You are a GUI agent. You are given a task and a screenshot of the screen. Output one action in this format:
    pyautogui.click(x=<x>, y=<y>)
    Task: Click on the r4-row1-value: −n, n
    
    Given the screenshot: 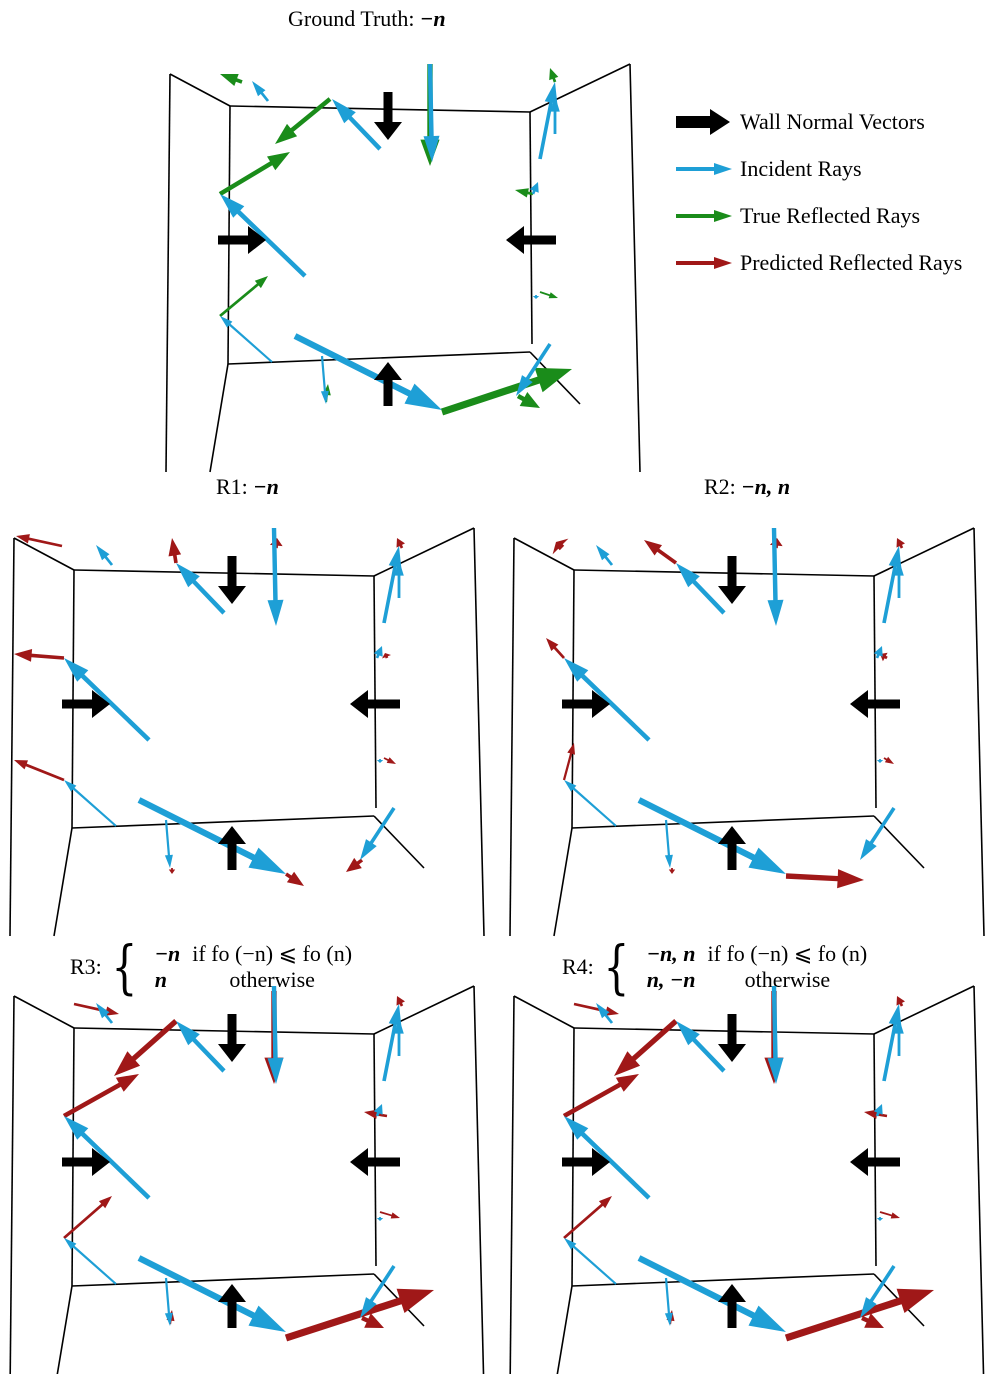 What is the action you would take?
    pyautogui.click(x=671, y=953)
    